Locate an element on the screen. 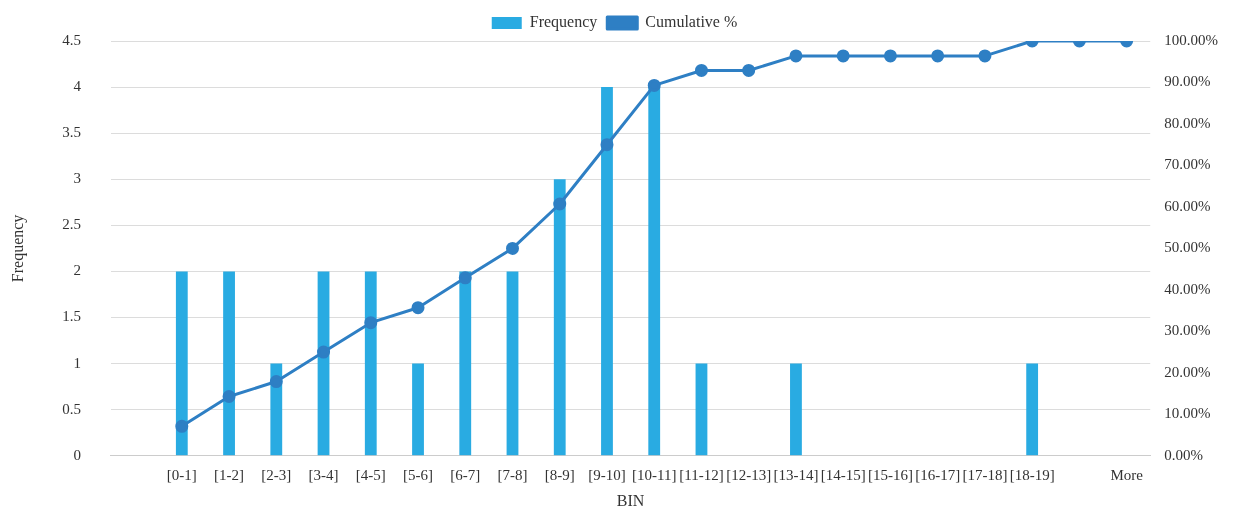 The image size is (1234, 520). x-tick-label: [8-9] is located at coordinates (559, 474).